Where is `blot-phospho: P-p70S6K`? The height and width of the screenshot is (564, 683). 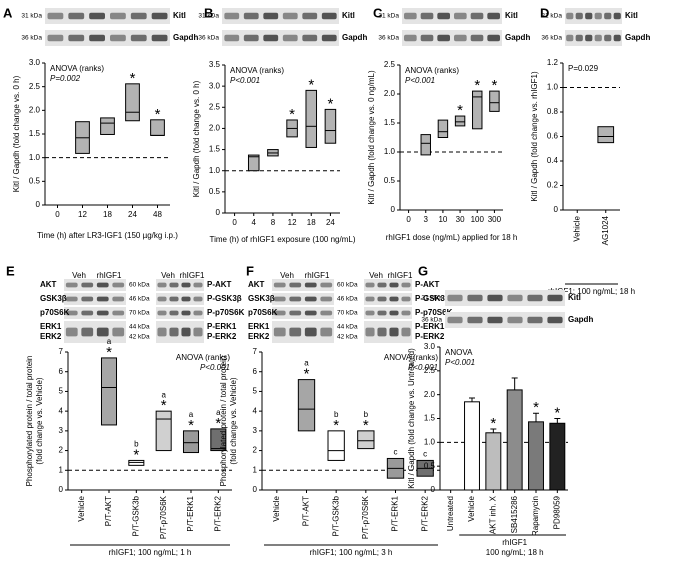 blot-phospho: P-p70S6K is located at coordinates (226, 312).